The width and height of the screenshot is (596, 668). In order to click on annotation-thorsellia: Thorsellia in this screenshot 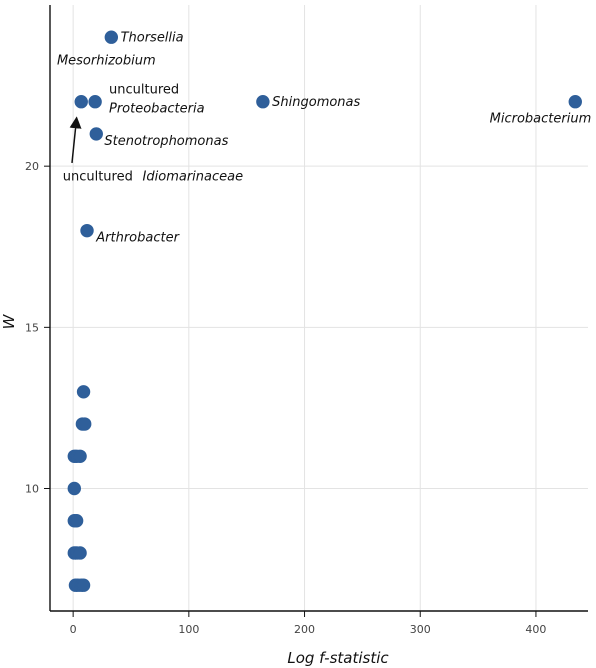, I will do `click(152, 38)`.